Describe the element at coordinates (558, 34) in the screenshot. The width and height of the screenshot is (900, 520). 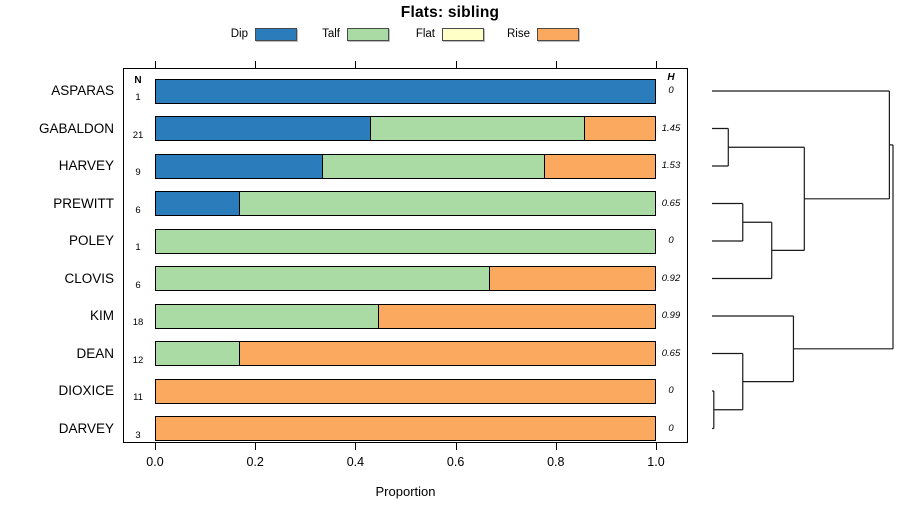
I see `legend-swatch-rise` at that location.